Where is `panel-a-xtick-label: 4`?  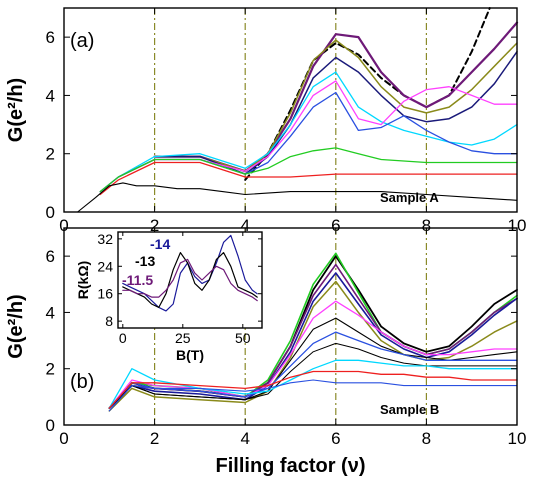
panel-a-xtick-label: 4 is located at coordinates (244, 225).